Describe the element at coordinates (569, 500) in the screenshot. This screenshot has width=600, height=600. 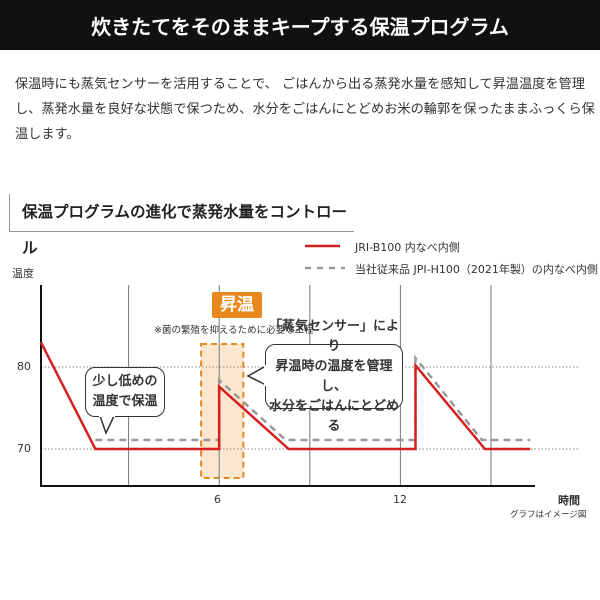
I see `x-axis-label: 時間` at that location.